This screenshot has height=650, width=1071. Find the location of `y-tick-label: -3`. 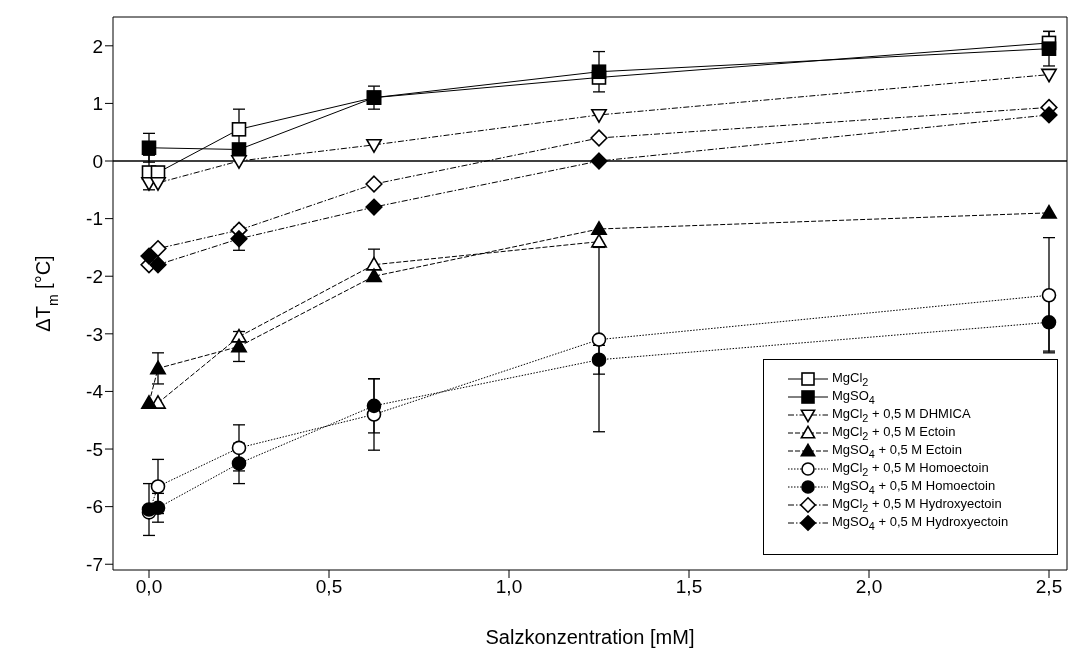

y-tick-label: -3 is located at coordinates (94, 334).